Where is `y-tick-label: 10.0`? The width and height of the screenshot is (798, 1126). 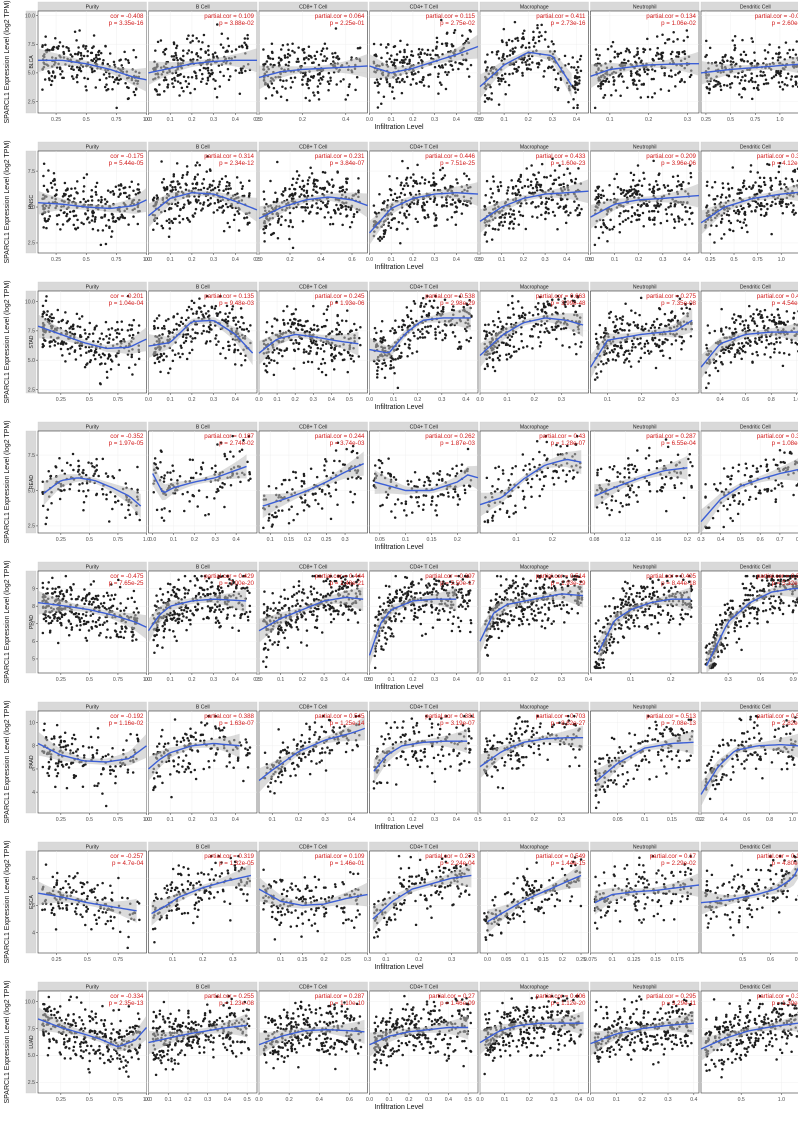 y-tick-label: 10.0 is located at coordinates (30, 302).